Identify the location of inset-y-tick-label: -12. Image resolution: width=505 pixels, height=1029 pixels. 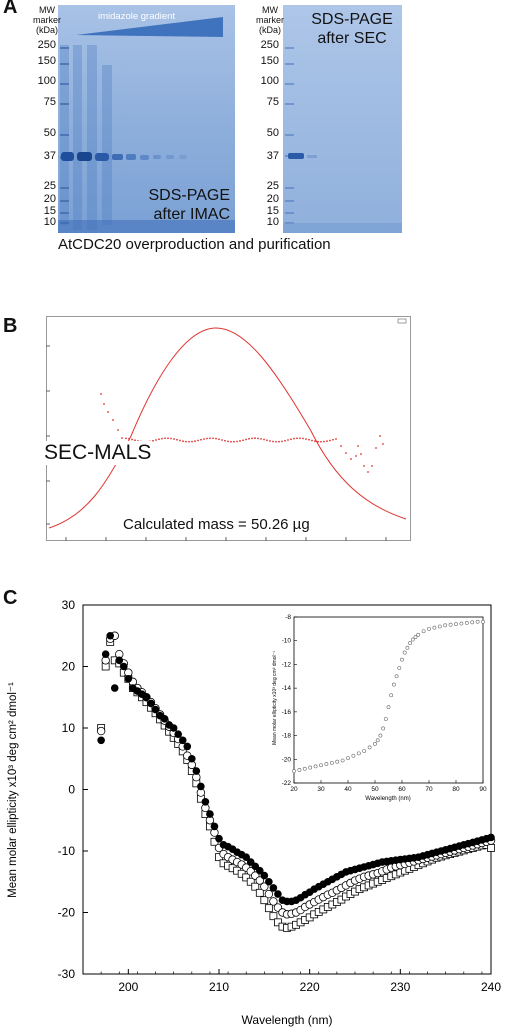
(287, 664).